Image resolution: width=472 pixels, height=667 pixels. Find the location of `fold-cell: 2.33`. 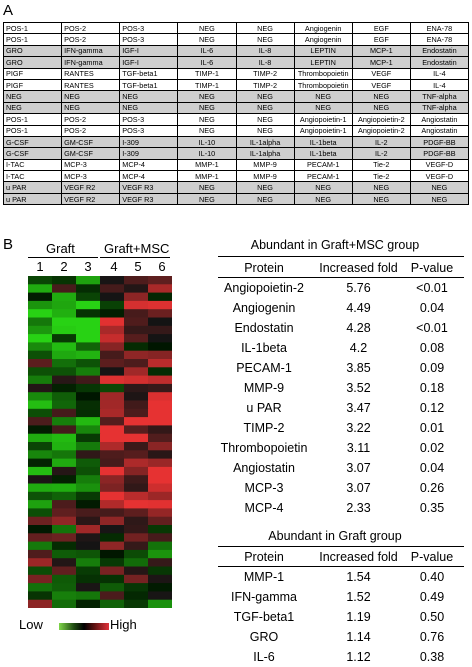

fold-cell: 2.33 is located at coordinates (358, 508).